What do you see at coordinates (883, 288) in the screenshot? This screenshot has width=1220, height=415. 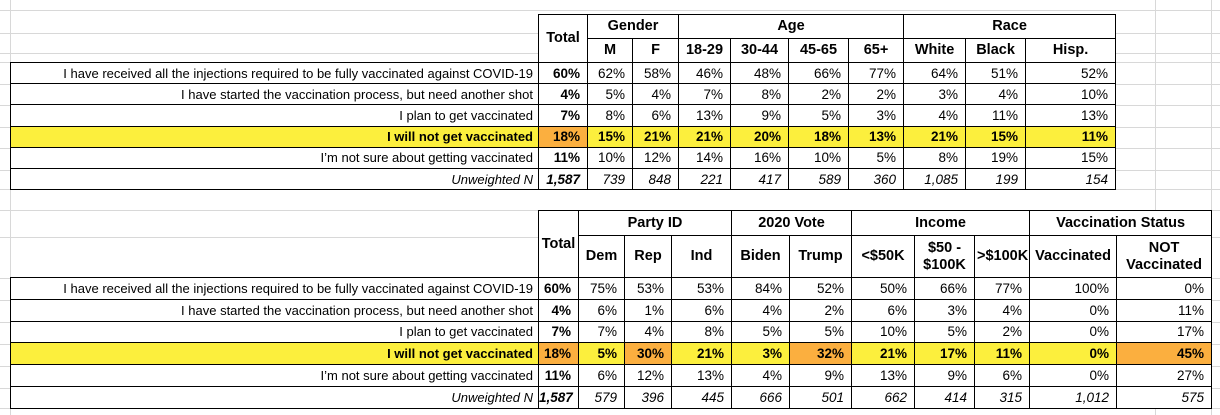 I see `data-cell: 50%` at bounding box center [883, 288].